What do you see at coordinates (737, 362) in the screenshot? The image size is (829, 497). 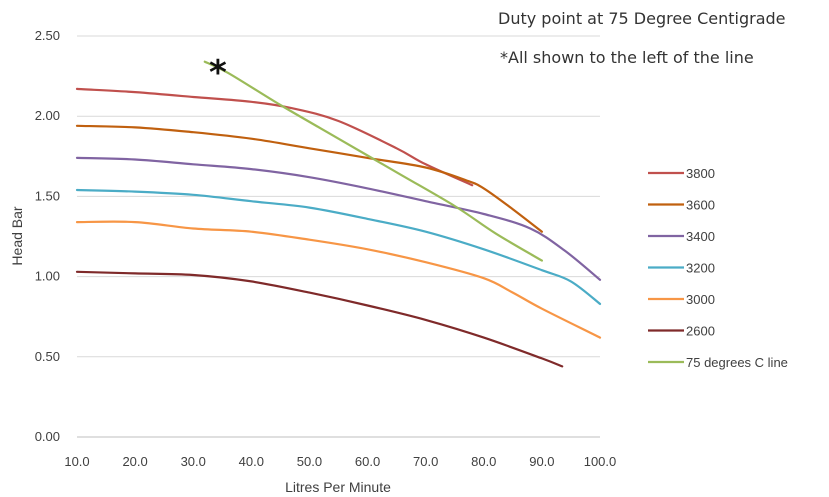 I see `legend-label: 75 degrees C line` at bounding box center [737, 362].